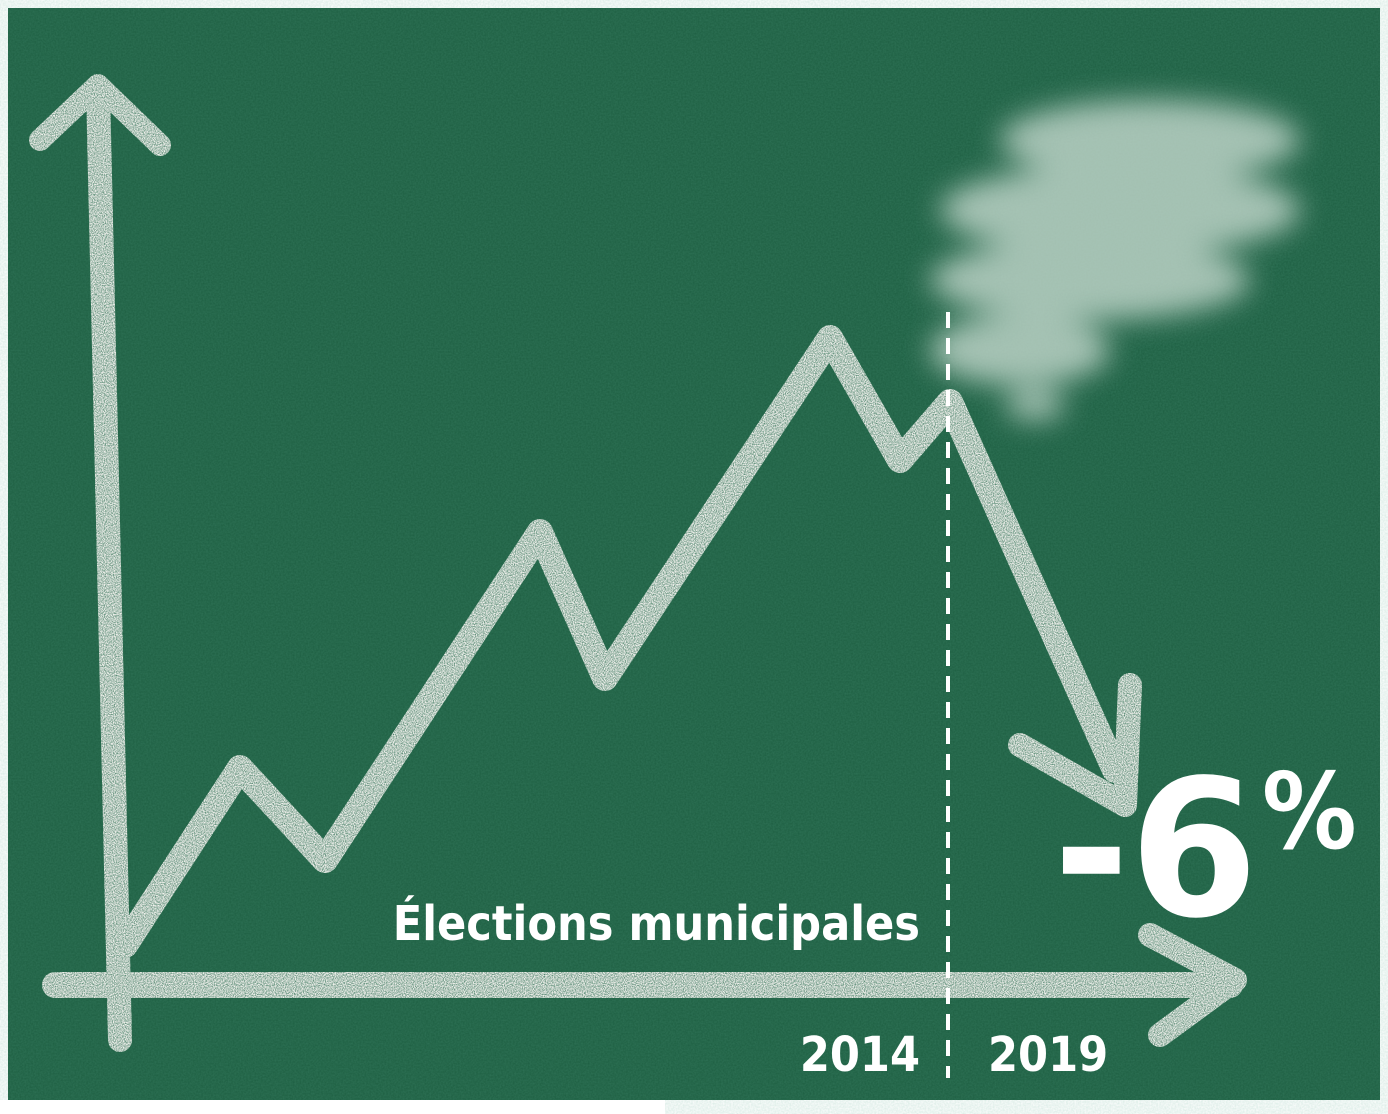 This screenshot has height=1114, width=1388. Describe the element at coordinates (1309, 812) in the screenshot. I see `change-unit: %` at that location.